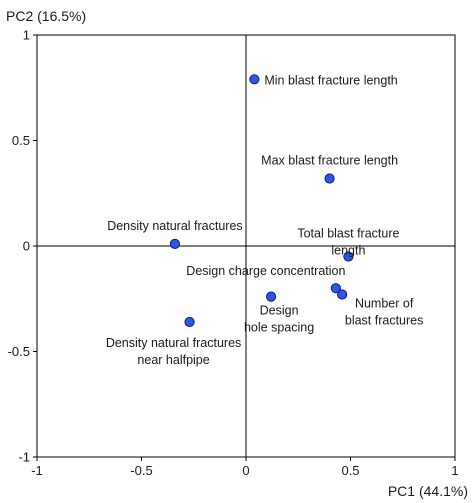 The image size is (474, 503). Describe the element at coordinates (384, 321) in the screenshot. I see `point-label-line: blast fractures` at that location.